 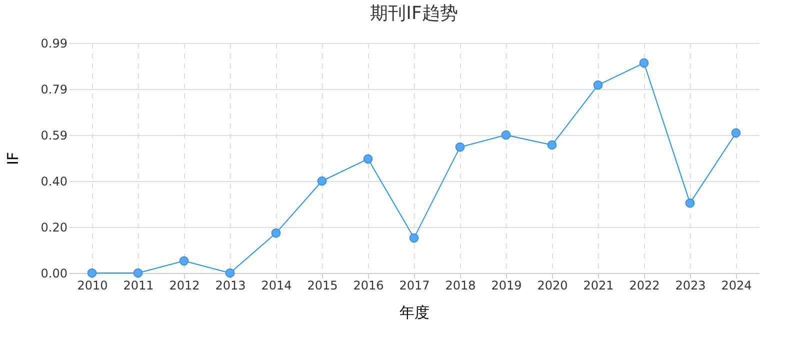 I want to click on x-tick-label: 2019, so click(x=506, y=285).